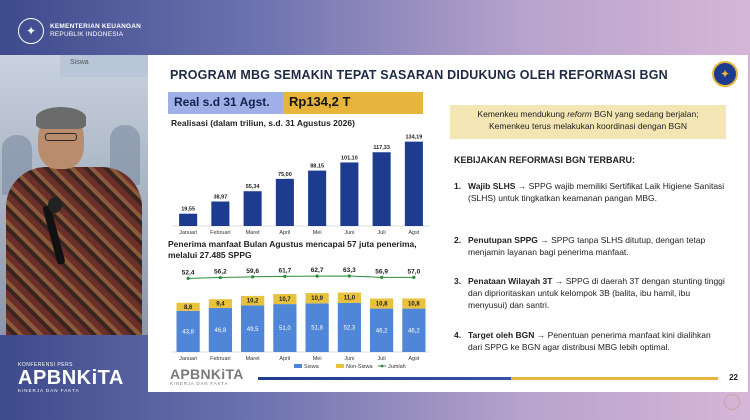 Image resolution: width=750 pixels, height=420 pixels. Describe the element at coordinates (733, 377) in the screenshot. I see `page-number: 22` at that location.